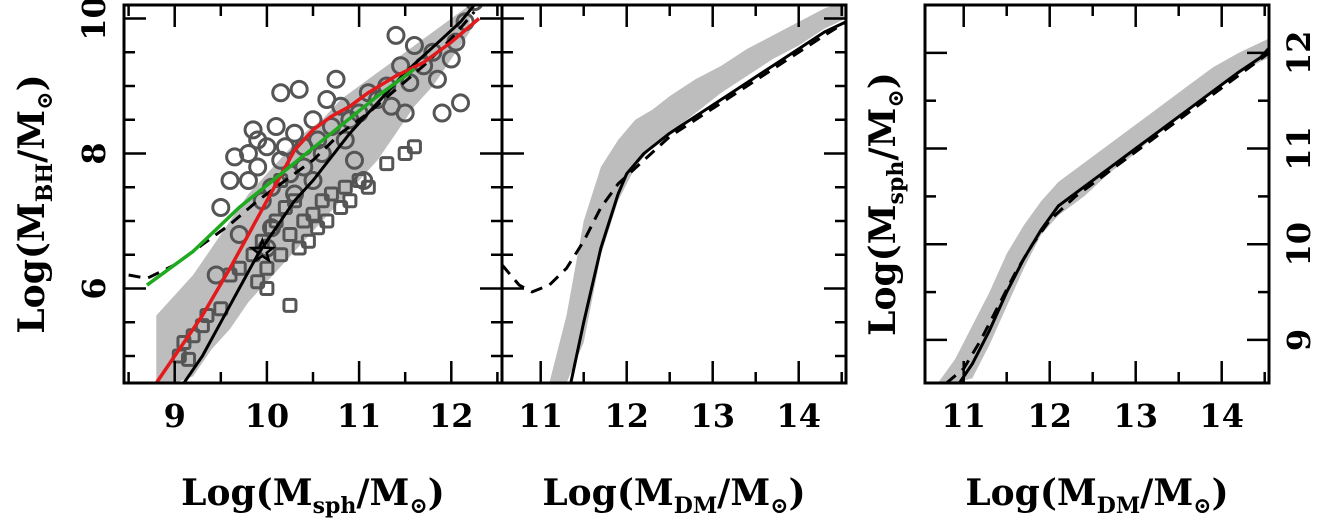  I want to click on star-marker, so click(262, 250).